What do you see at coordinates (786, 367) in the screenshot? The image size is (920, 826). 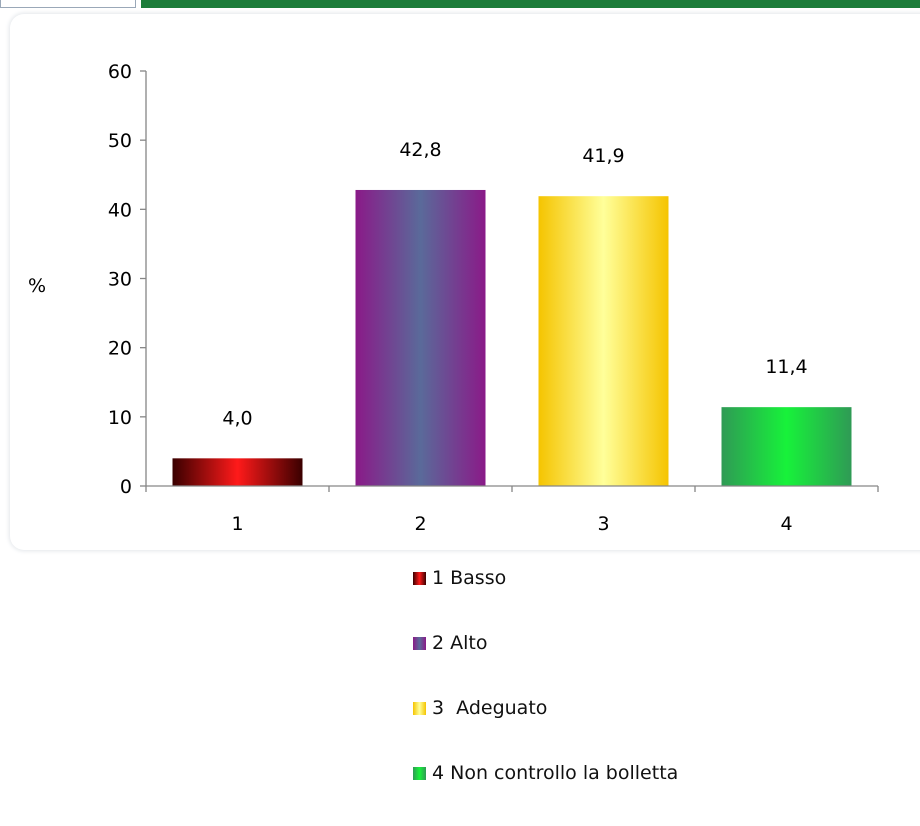 I see `value-label-4: 11,4` at bounding box center [786, 367].